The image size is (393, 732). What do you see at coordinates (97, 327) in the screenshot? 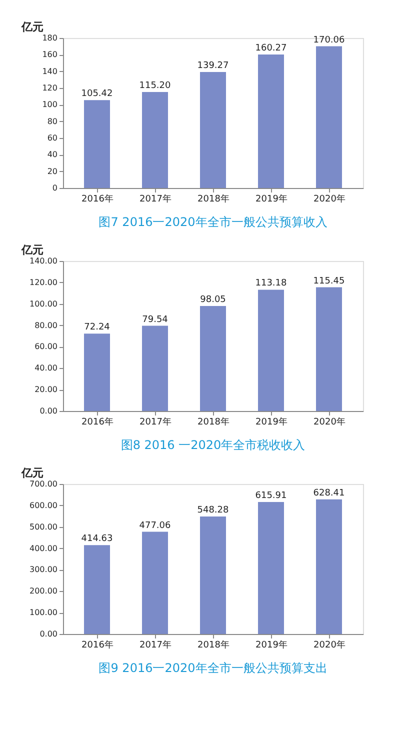
I see `data-label: 72.24` at bounding box center [97, 327].